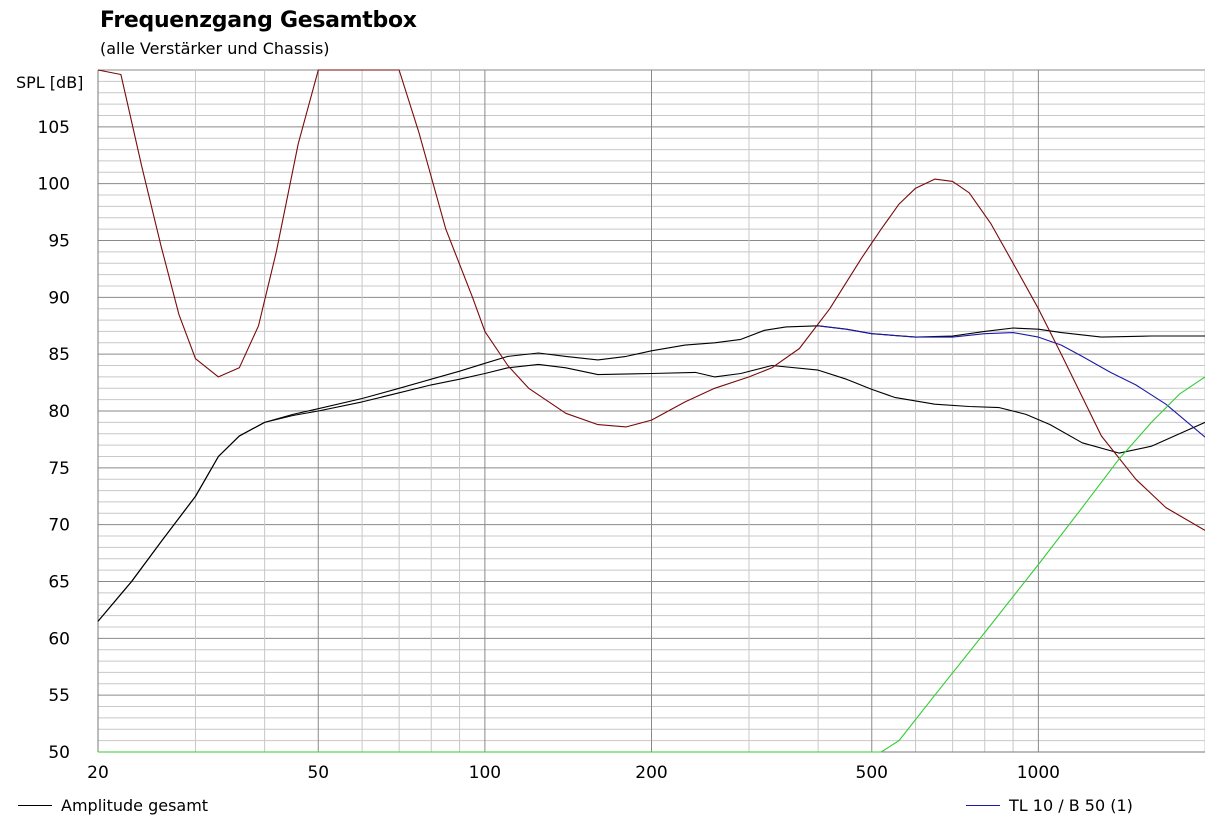 Image resolution: width=1205 pixels, height=822 pixels. I want to click on y-axis-label: SPL [dB], so click(49, 82).